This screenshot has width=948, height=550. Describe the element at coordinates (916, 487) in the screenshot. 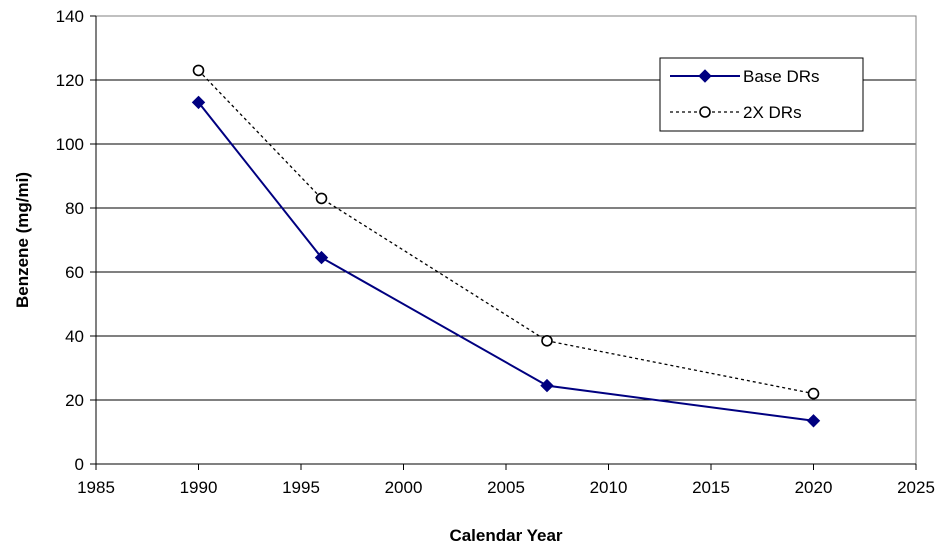

I see `x-tick-label-2025: 2025` at that location.